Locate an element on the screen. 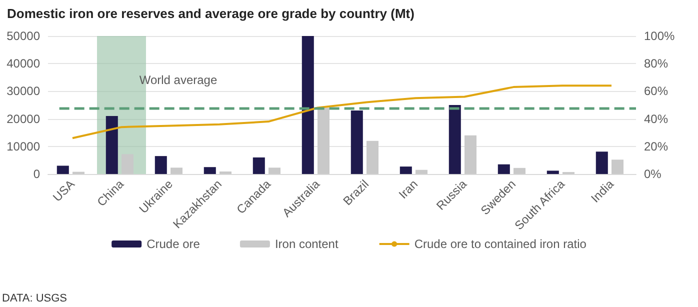  legend-label: Crude ore to contained iron ratio is located at coordinates (500, 244).